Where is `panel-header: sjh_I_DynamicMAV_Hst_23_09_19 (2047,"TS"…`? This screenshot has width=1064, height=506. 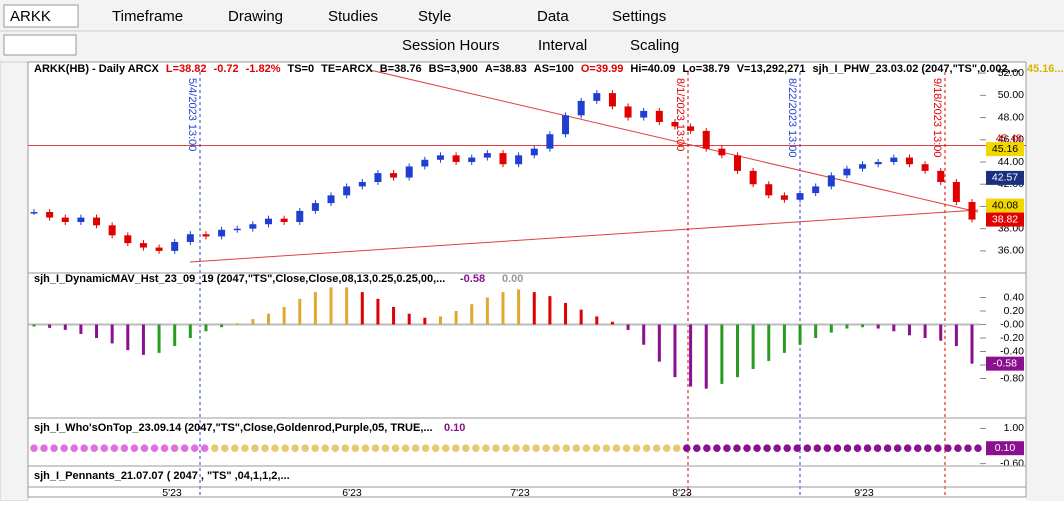 panel-header: sjh_I_DynamicMAV_Hst_23_09_19 (2047,"TS"… is located at coordinates (239, 279).